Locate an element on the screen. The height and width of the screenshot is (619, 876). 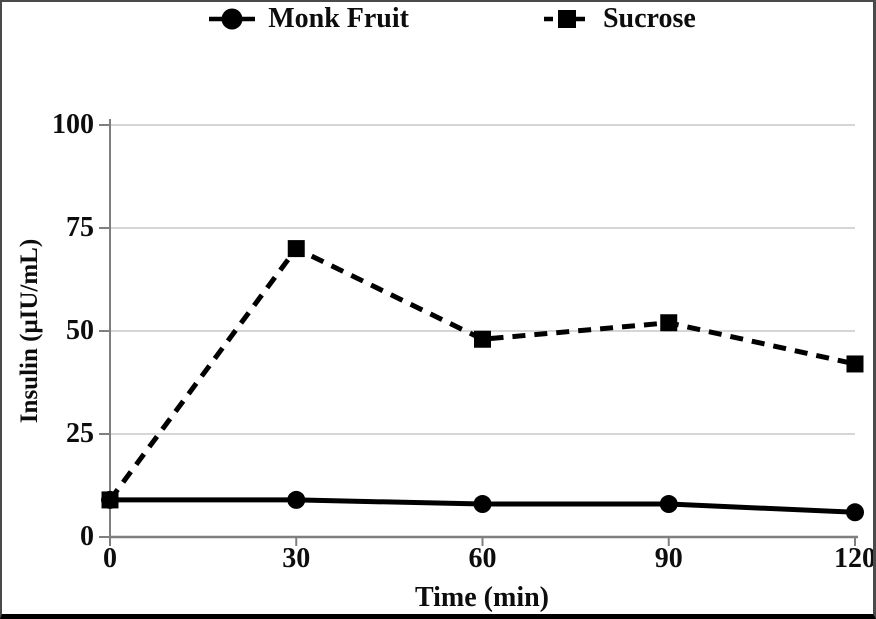
circle-marker-monk-fruit-x30 is located at coordinates (296, 499).